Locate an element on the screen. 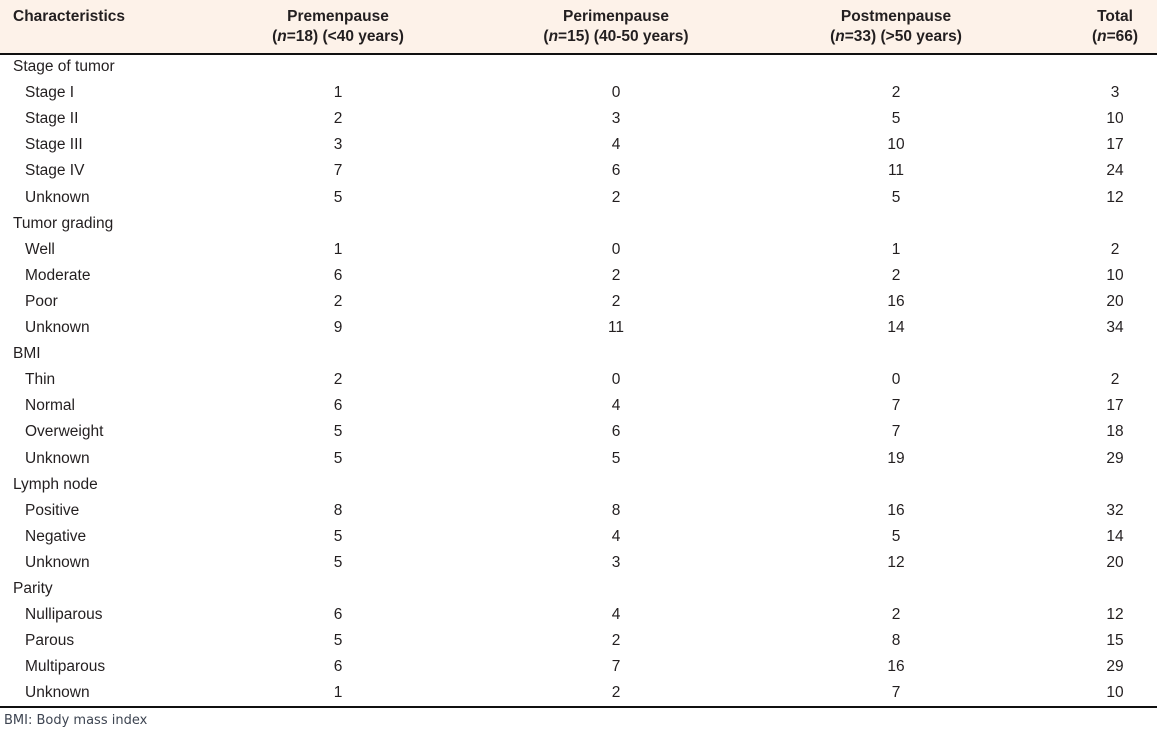 This screenshot has height=736, width=1157. row-label: Moderate is located at coordinates (58, 275).